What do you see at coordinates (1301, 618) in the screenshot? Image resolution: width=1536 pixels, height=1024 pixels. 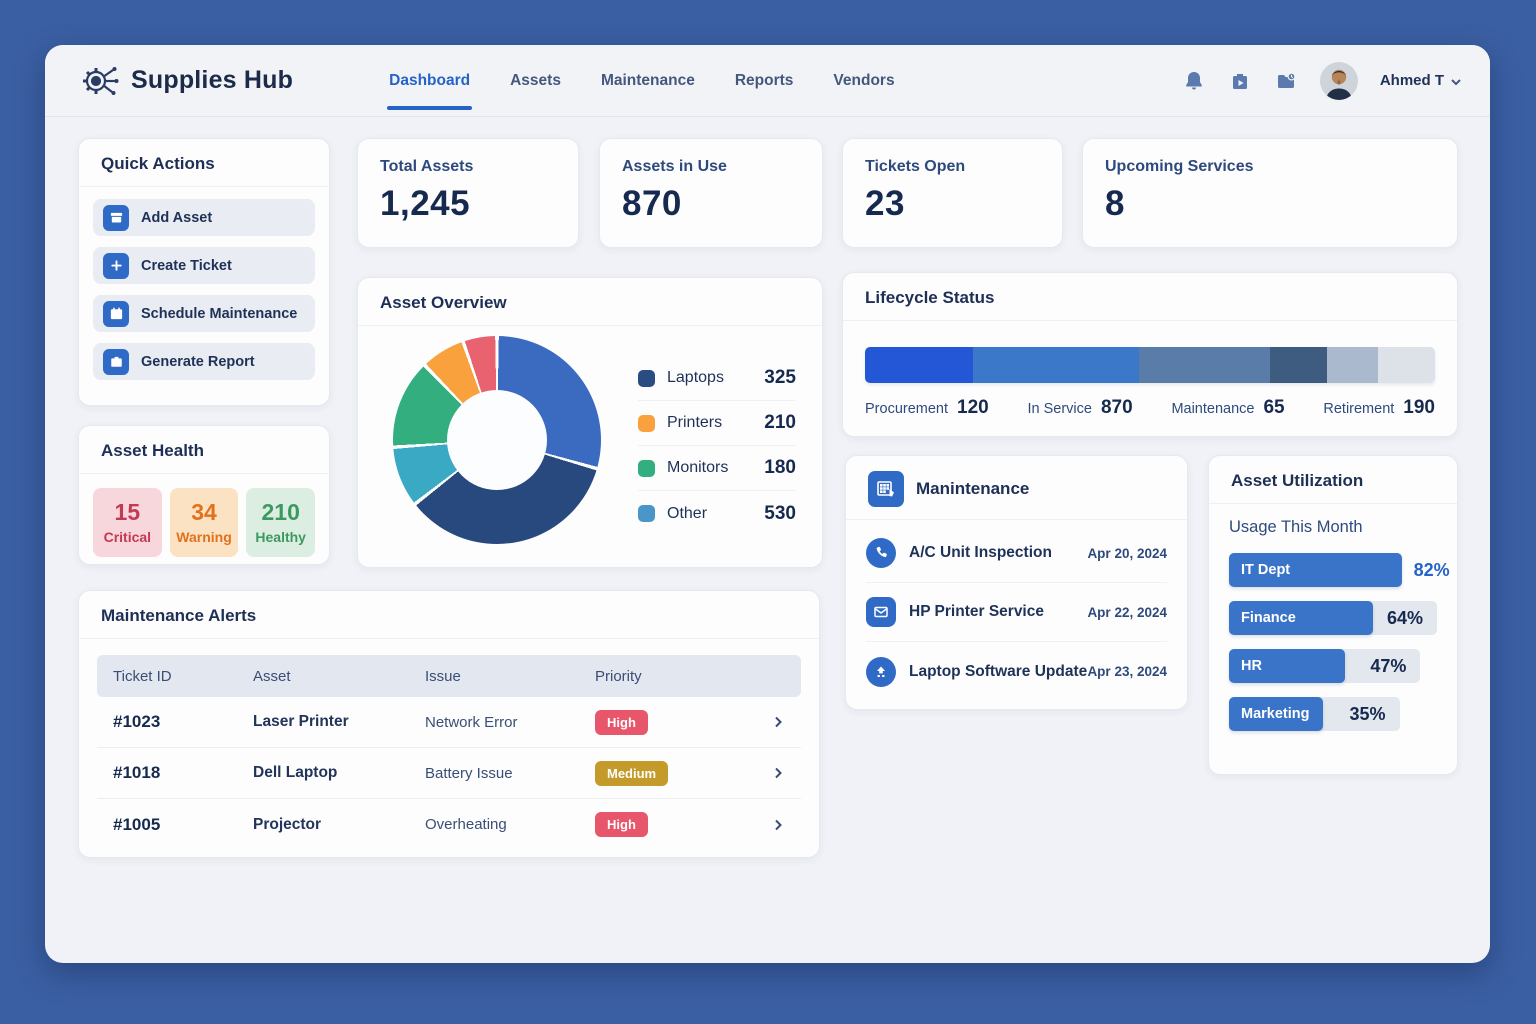 I see `utilization-bar-finance: Finance` at bounding box center [1301, 618].